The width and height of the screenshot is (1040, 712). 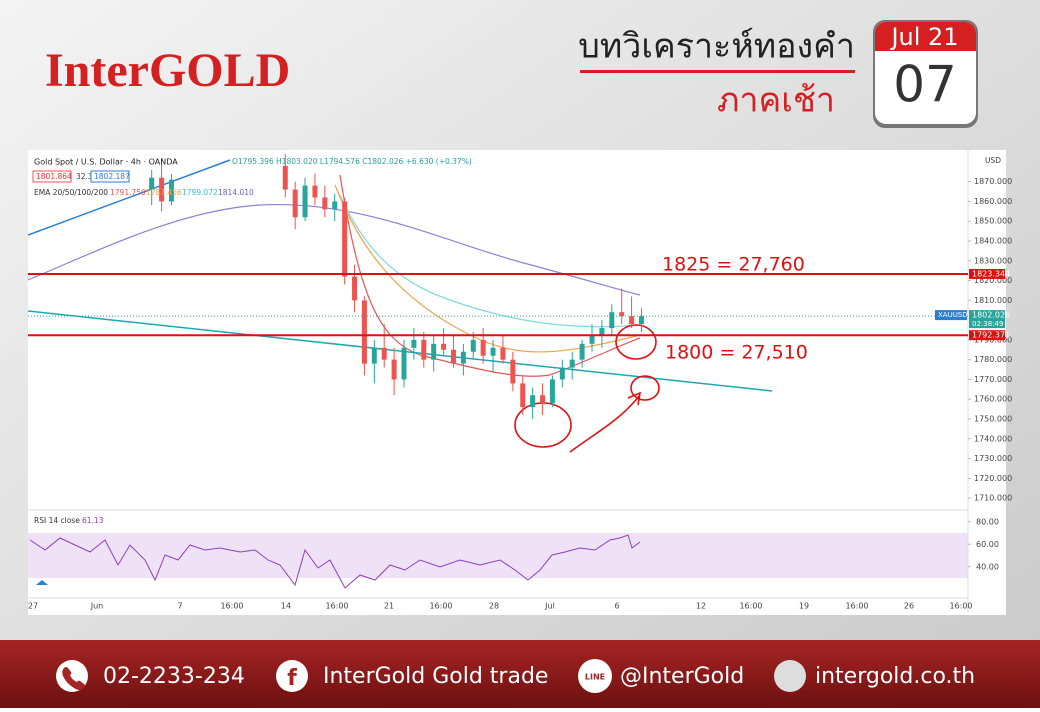 I want to click on rsi-value: 61.13, so click(x=93, y=520).